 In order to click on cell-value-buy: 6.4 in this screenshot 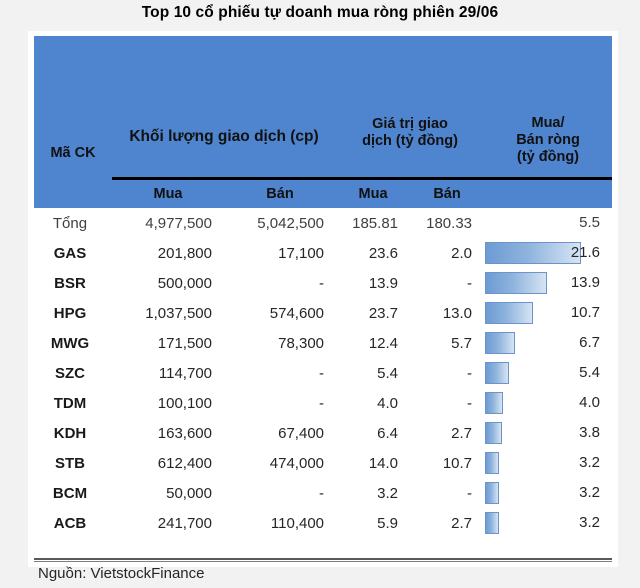, I will do `click(373, 433)`.